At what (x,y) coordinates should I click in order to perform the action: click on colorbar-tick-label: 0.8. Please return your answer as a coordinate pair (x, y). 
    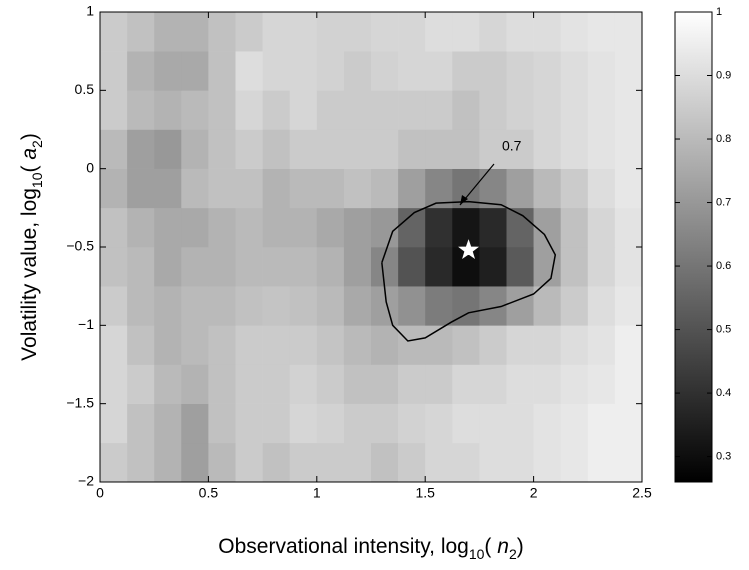
    Looking at the image, I should click on (723, 139).